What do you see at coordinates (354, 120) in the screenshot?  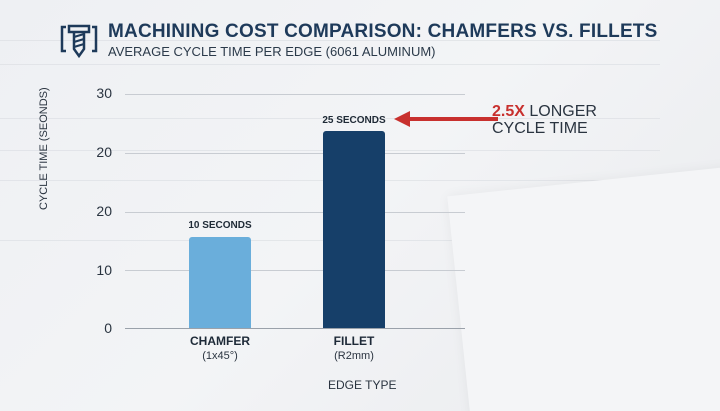 I see `bar-value-label: 25 SECONDS` at bounding box center [354, 120].